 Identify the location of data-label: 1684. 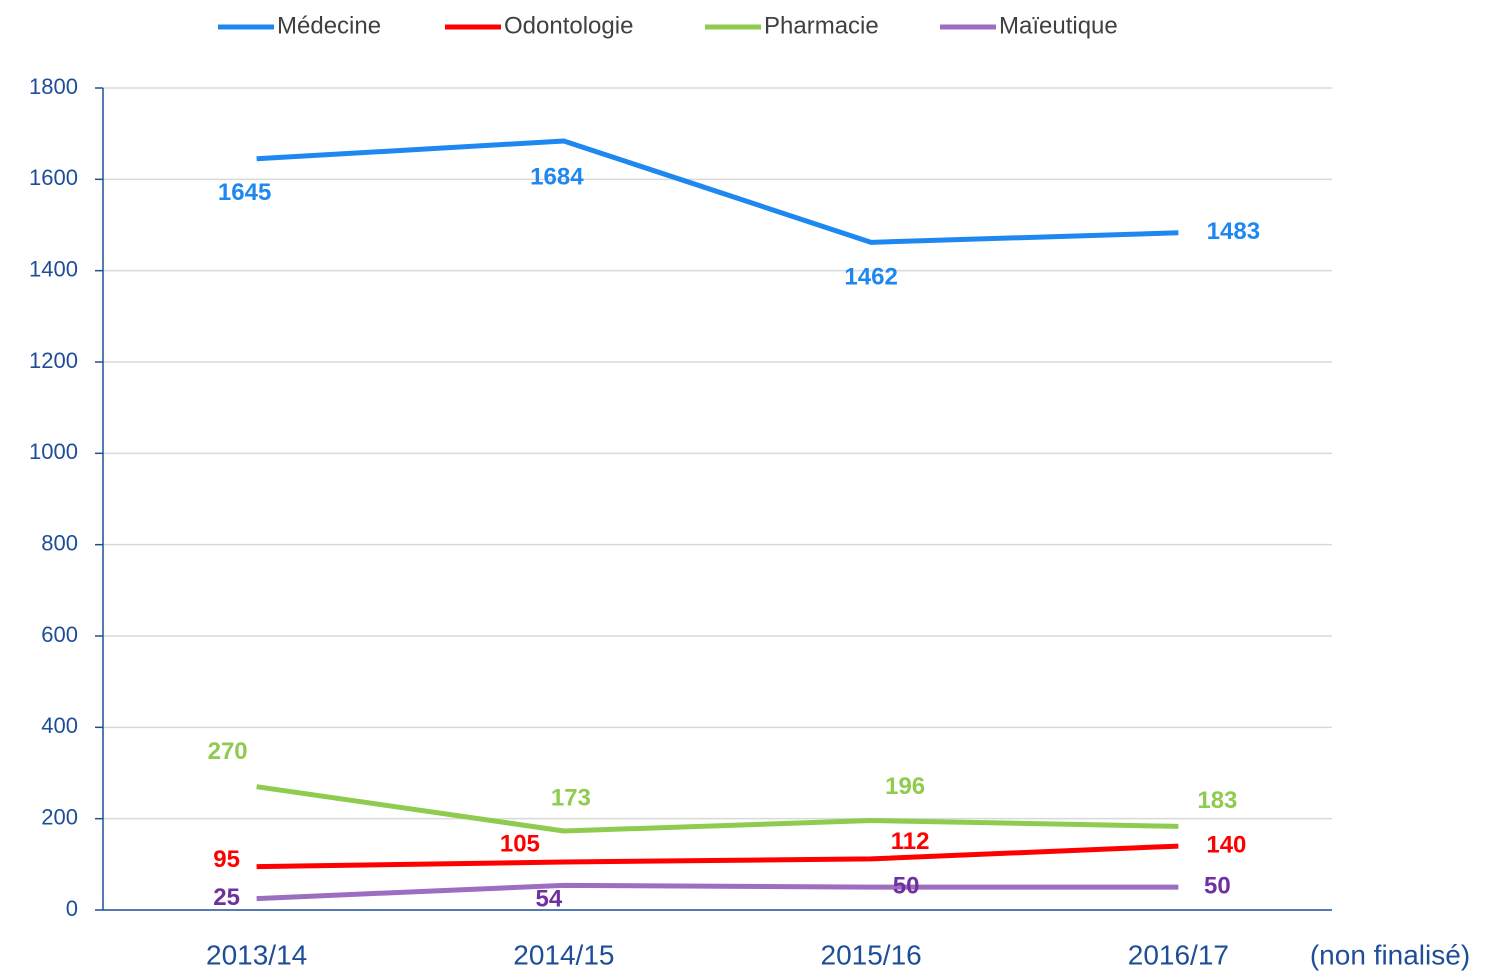
(557, 176).